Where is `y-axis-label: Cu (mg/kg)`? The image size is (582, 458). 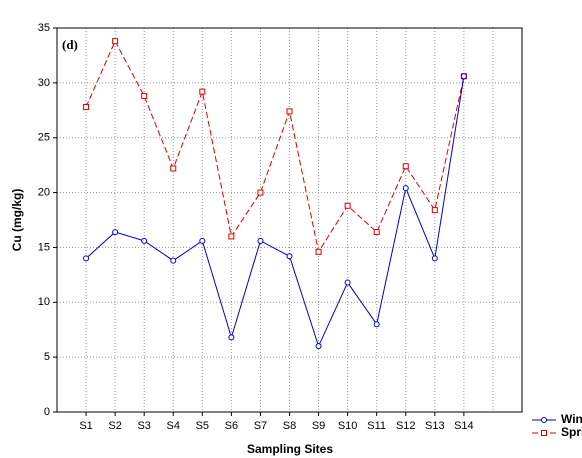 y-axis-label: Cu (mg/kg) is located at coordinates (17, 220).